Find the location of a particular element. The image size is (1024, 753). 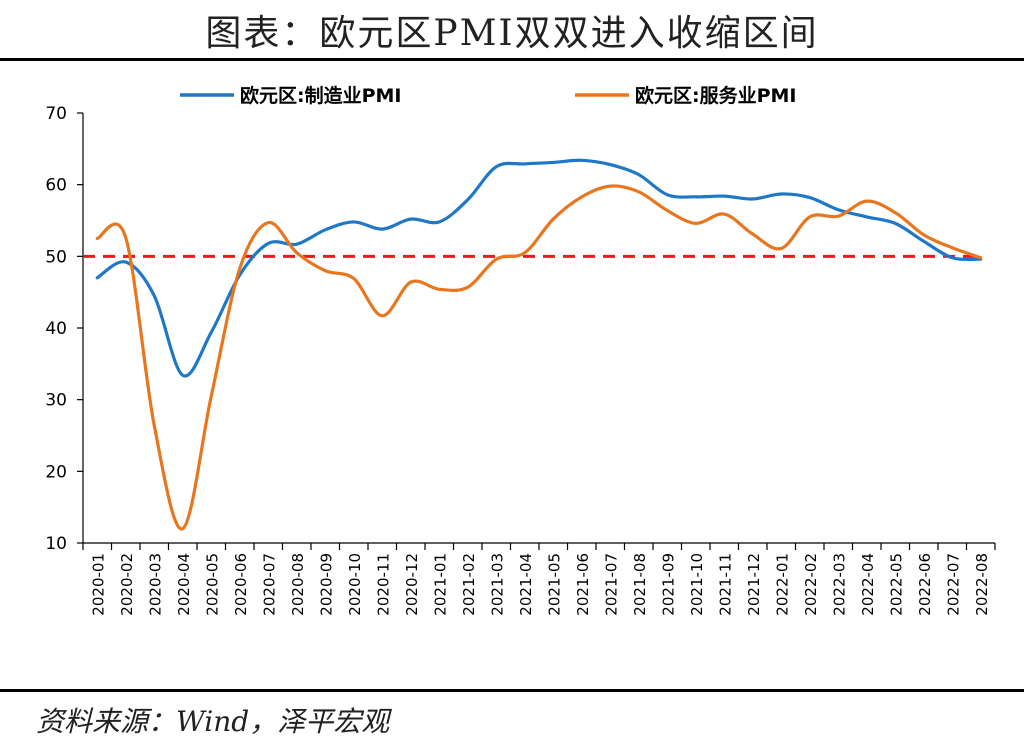

y-tick-label: 70 is located at coordinates (56, 114).